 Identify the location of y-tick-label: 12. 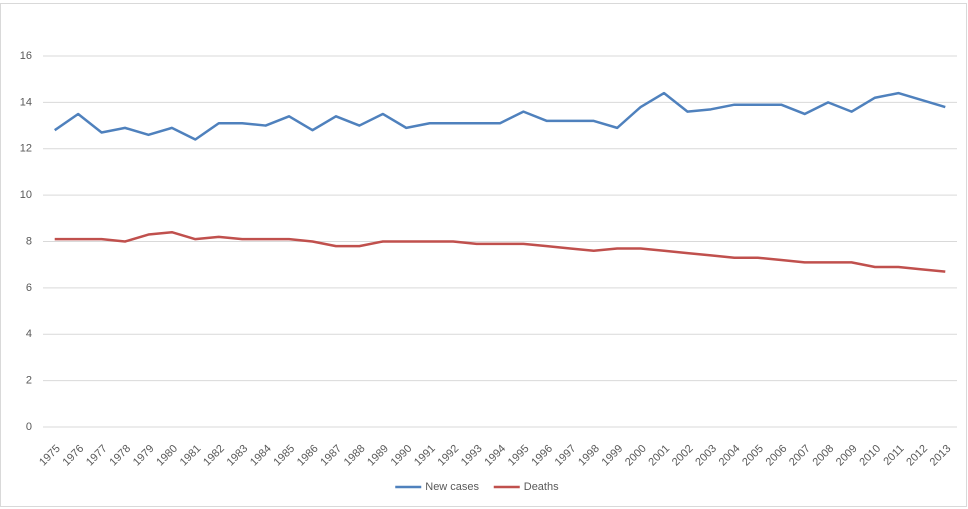
(26, 149).